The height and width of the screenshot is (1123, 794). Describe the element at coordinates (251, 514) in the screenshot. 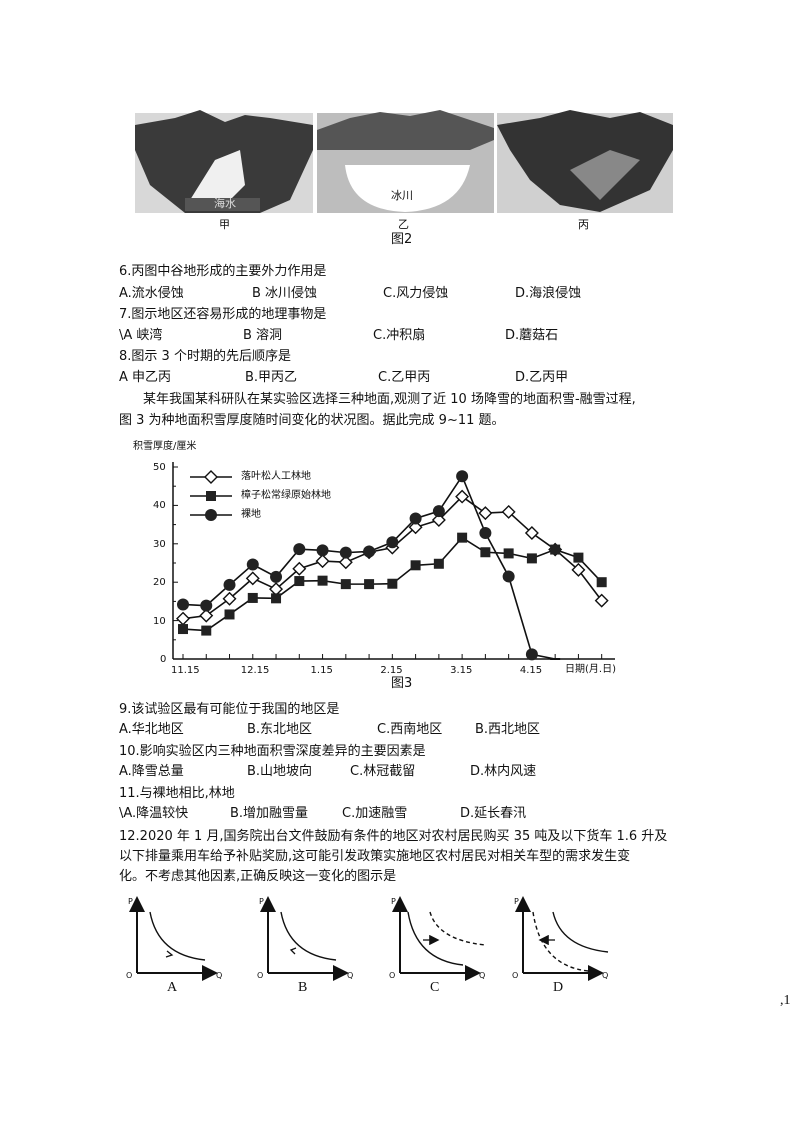

I see `legend-label: 裸地` at that location.